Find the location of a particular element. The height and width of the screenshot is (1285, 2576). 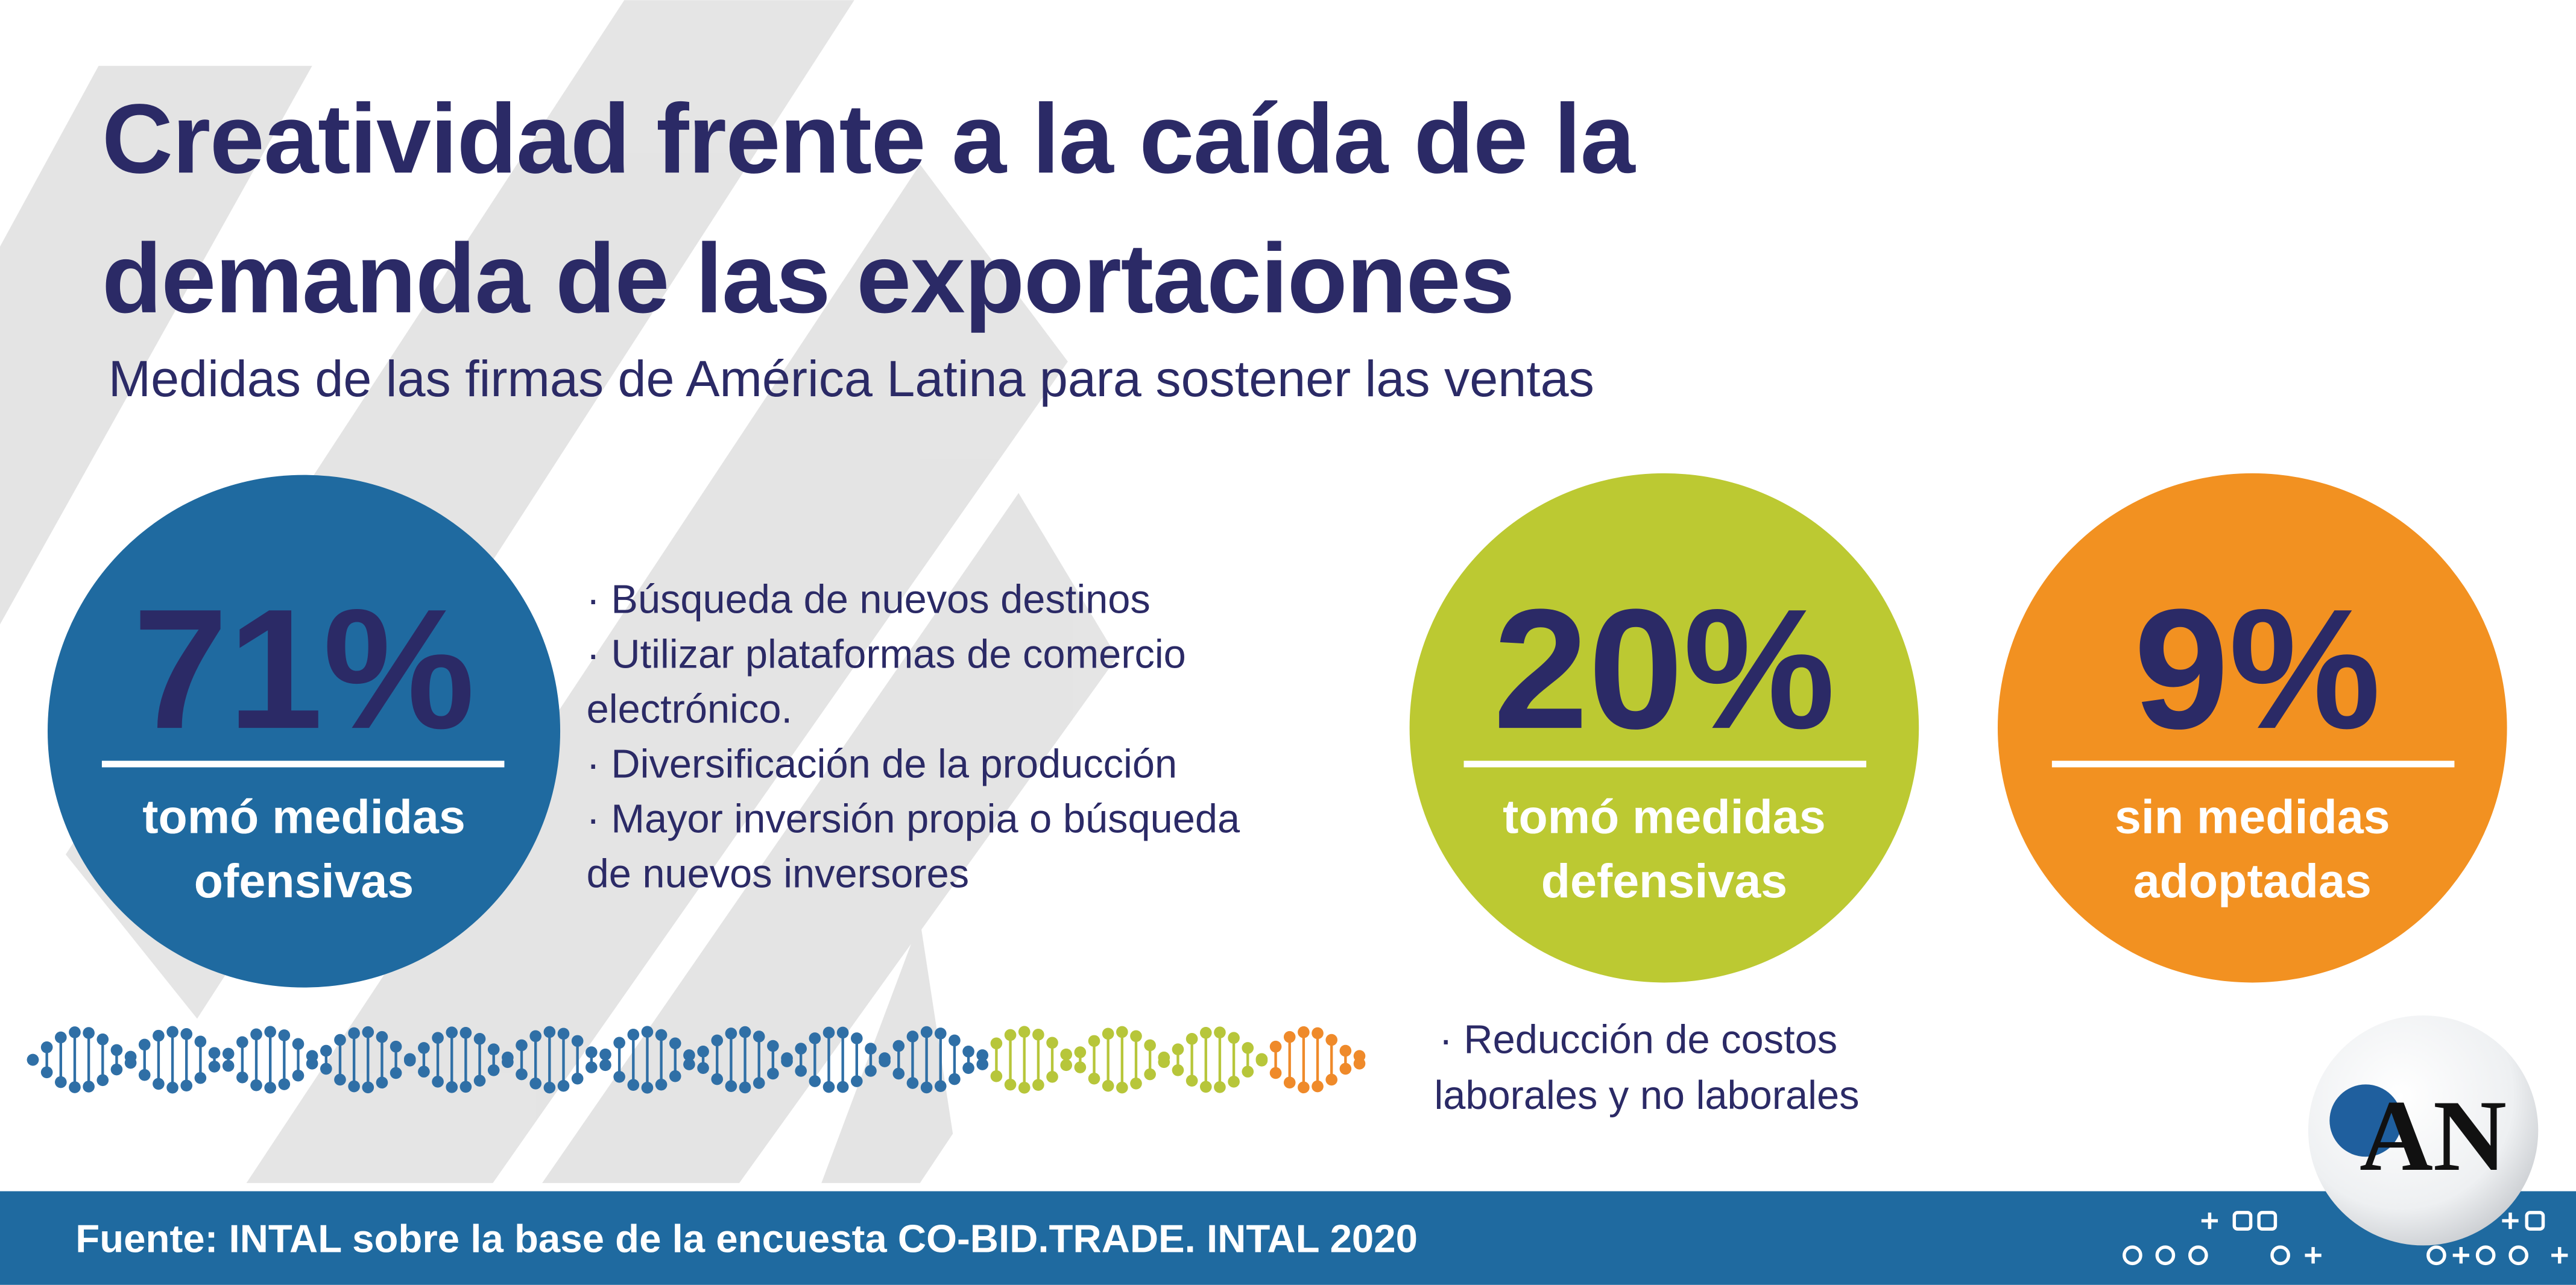

stripe is located at coordinates (829, 838).